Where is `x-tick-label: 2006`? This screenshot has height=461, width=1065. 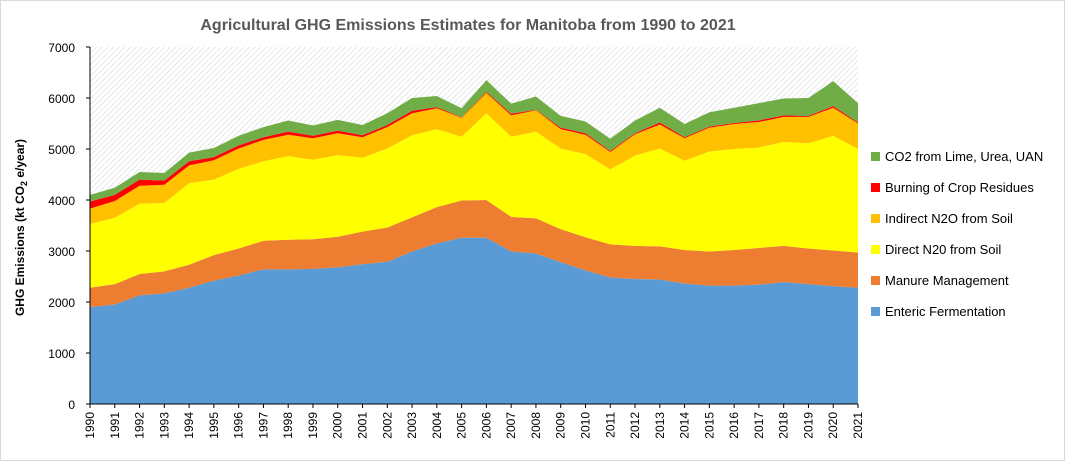 x-tick-label: 2006 is located at coordinates (486, 425).